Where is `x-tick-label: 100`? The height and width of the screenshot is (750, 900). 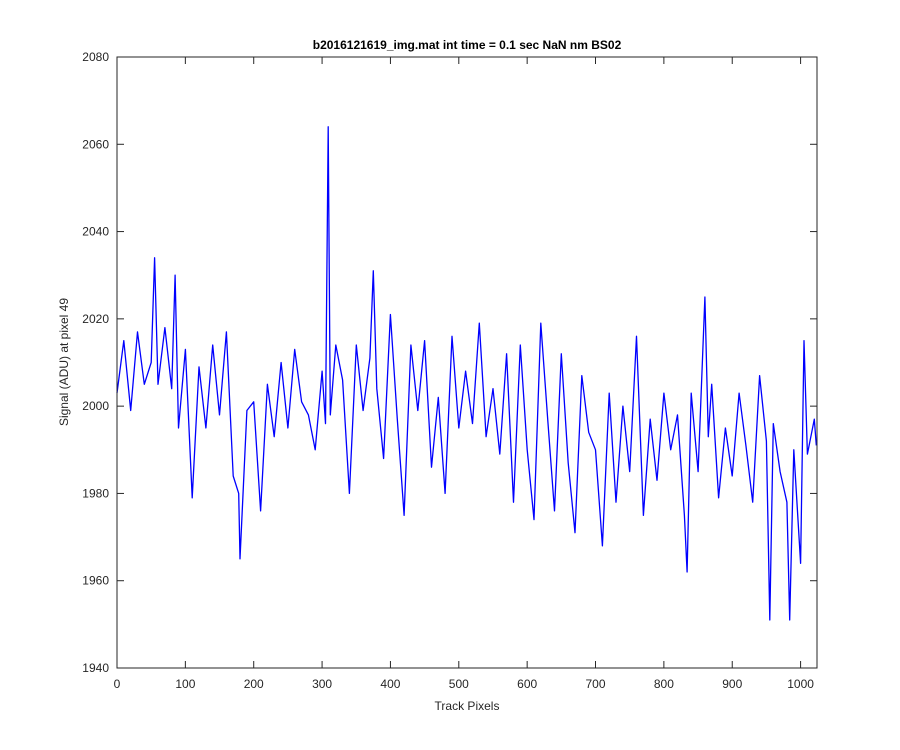
x-tick-label: 100 is located at coordinates (185, 684).